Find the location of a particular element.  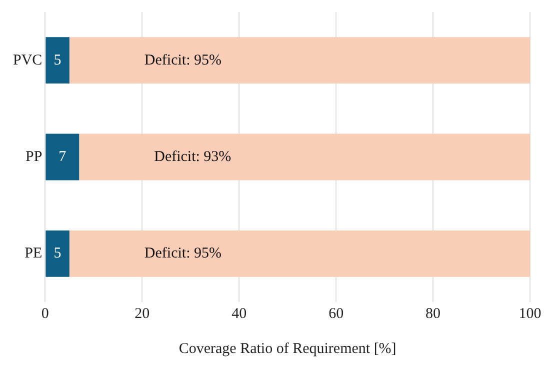

y-tick-label: PP is located at coordinates (33, 156).